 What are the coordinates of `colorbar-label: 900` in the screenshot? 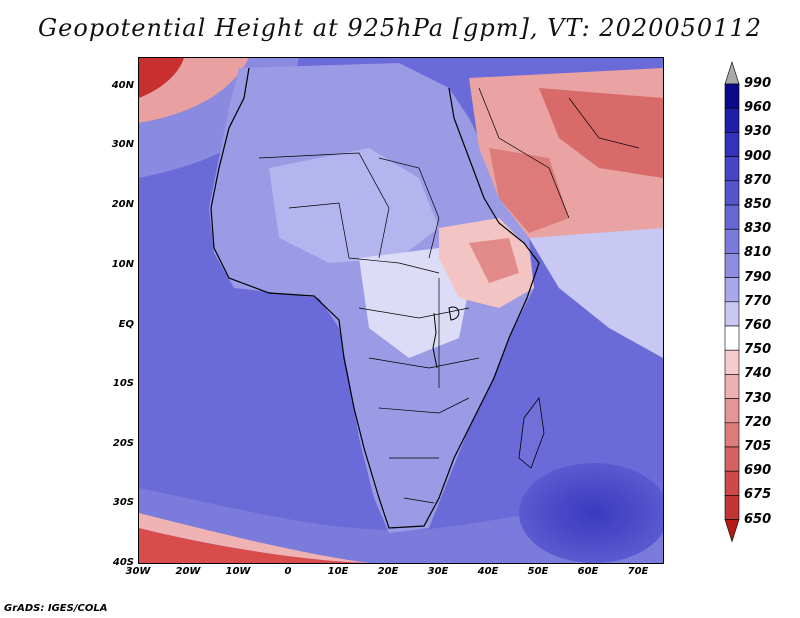 It's located at (758, 156).